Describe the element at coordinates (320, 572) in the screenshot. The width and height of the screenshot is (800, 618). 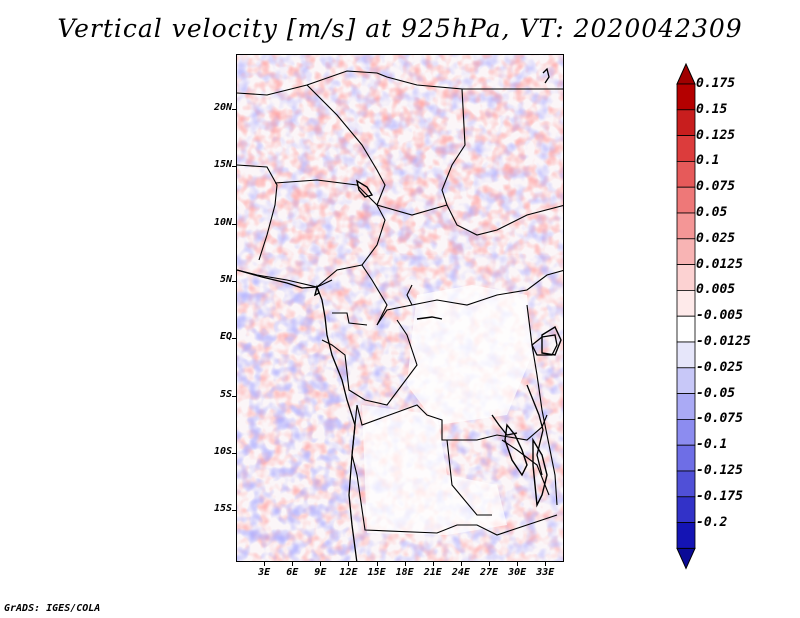
I see `lon-tick-label: 9E` at that location.